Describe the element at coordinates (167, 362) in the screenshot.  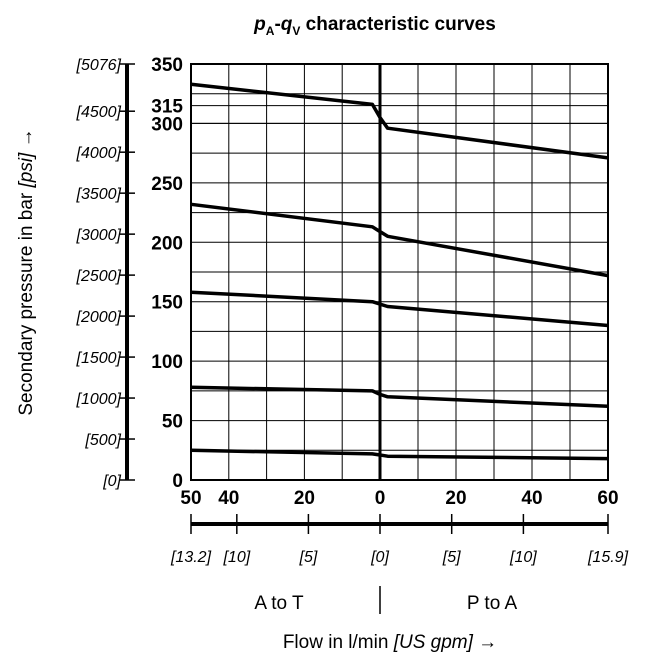
I see `y-tick-label-bar: 100` at that location.